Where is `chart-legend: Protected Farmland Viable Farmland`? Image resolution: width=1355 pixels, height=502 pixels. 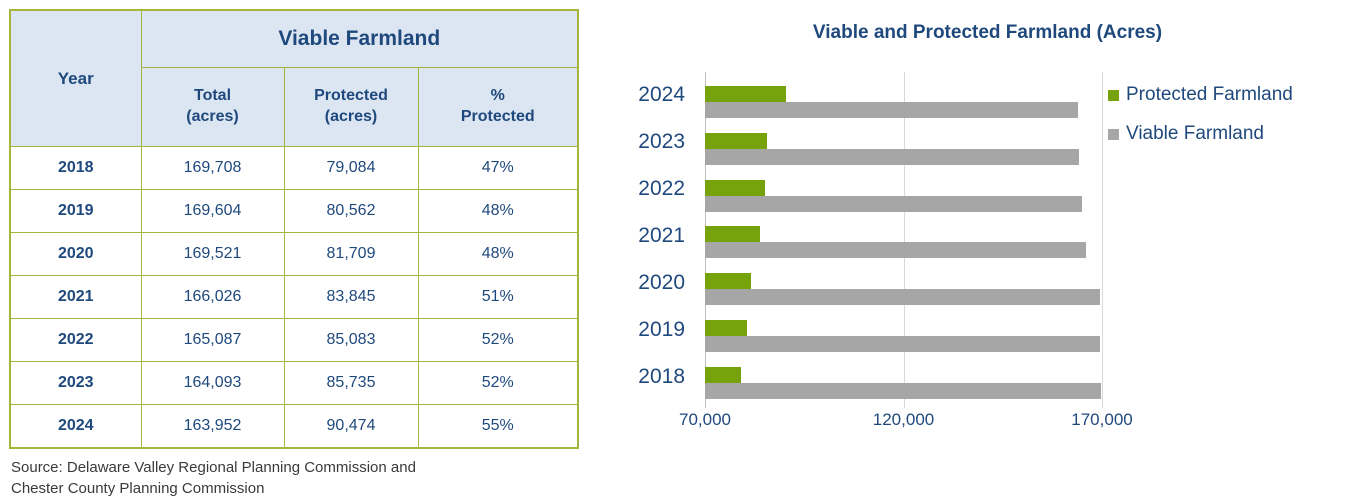 chart-legend: Protected Farmland Viable Farmland is located at coordinates (1200, 114).